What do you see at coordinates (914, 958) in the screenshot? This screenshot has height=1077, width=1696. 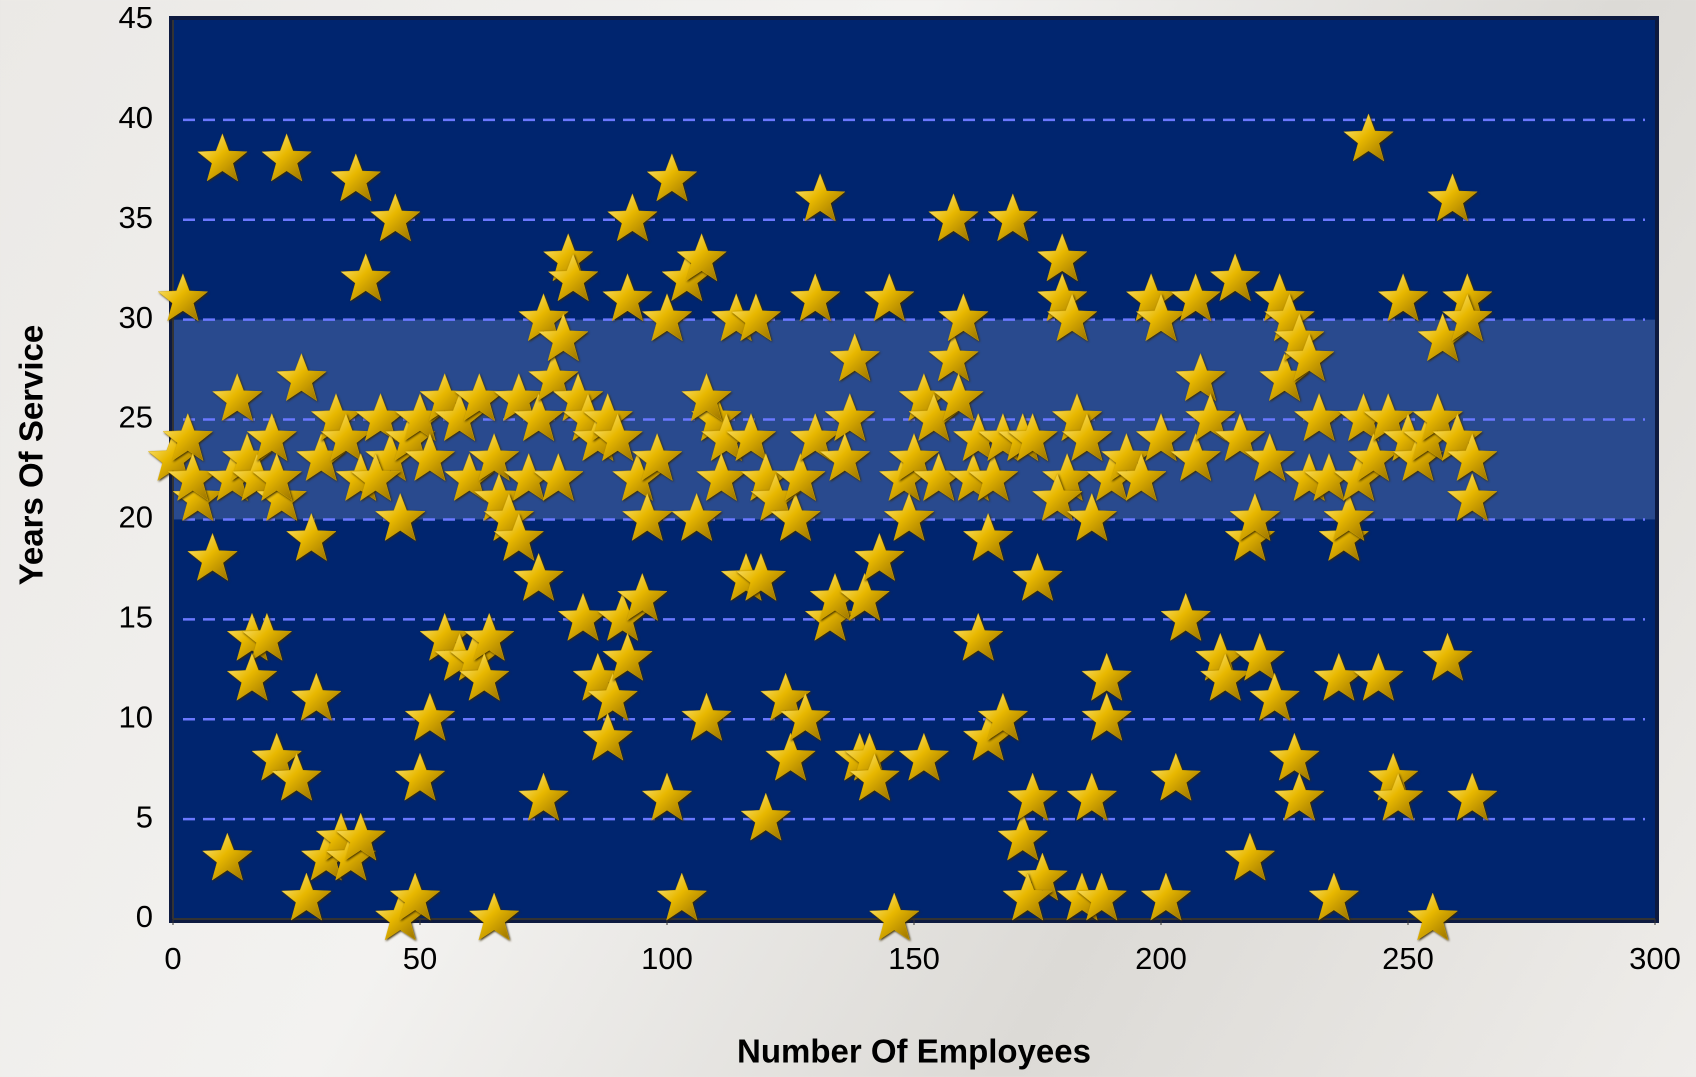 I see `x-tick-label: 150` at bounding box center [914, 958].